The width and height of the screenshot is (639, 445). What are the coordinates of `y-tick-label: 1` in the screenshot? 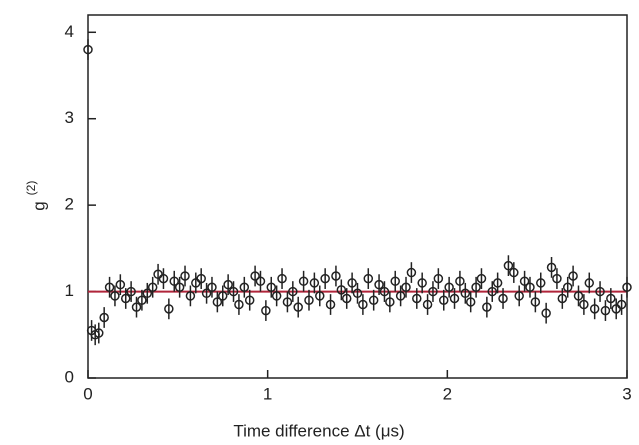 It's located at (69, 290).